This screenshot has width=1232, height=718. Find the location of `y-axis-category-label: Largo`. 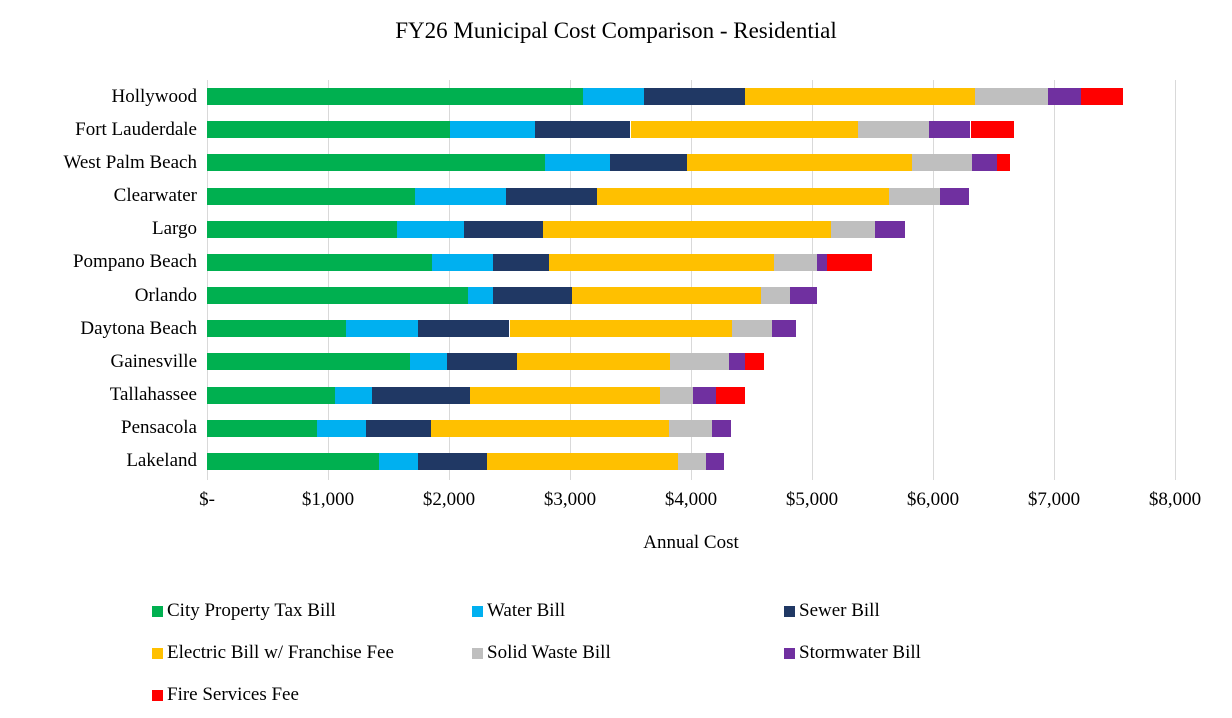

y-axis-category-label: Largo is located at coordinates (174, 229).